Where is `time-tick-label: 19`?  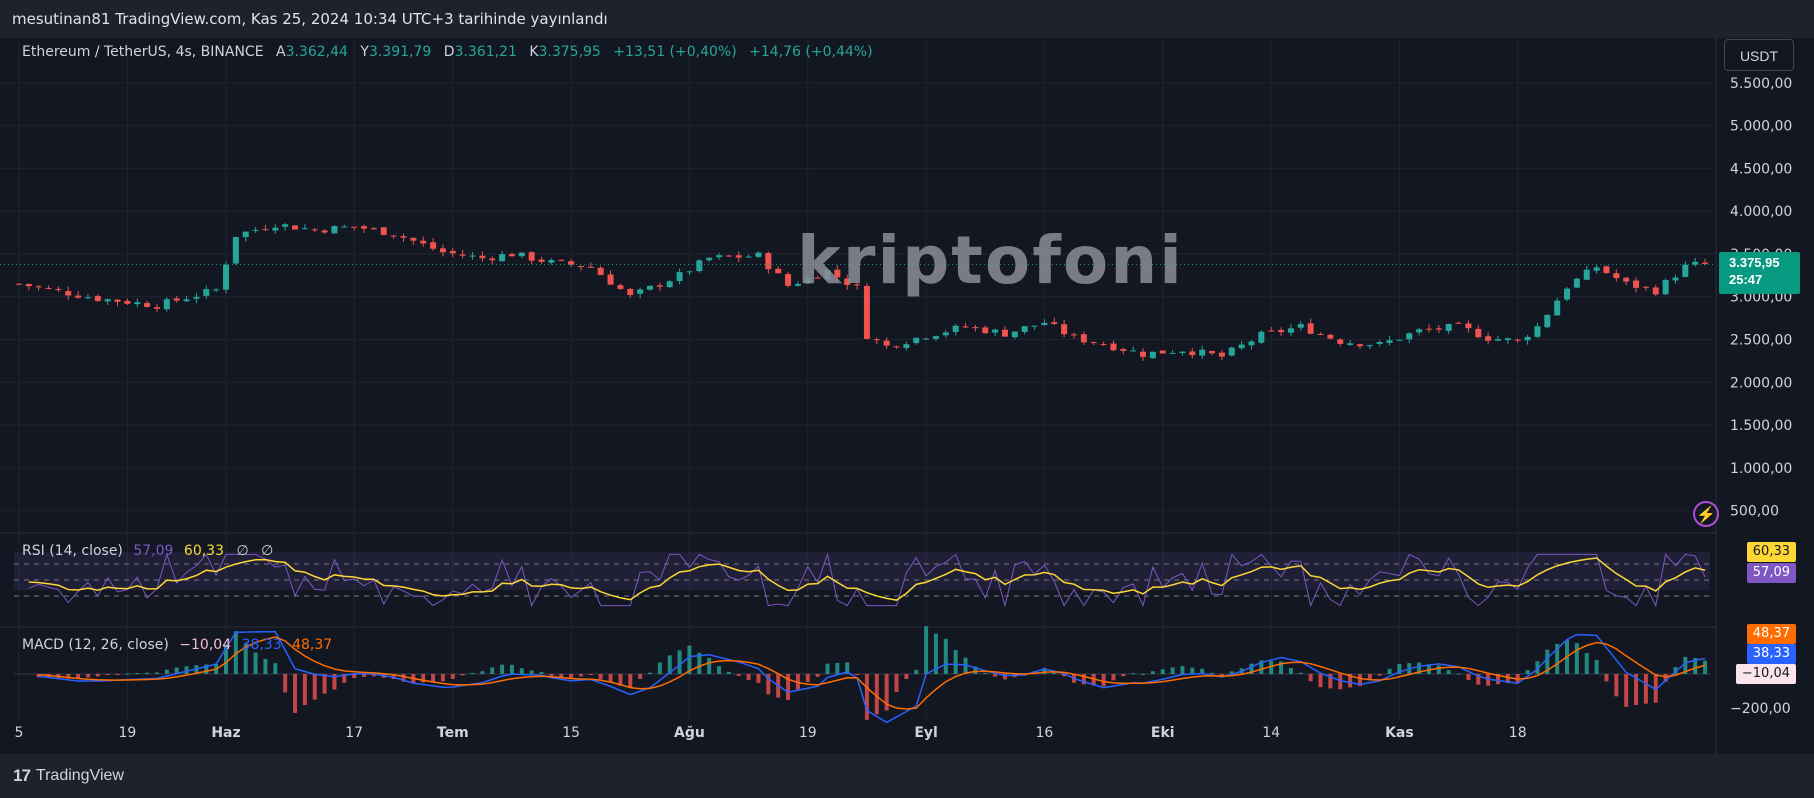
time-tick-label: 19 is located at coordinates (808, 733).